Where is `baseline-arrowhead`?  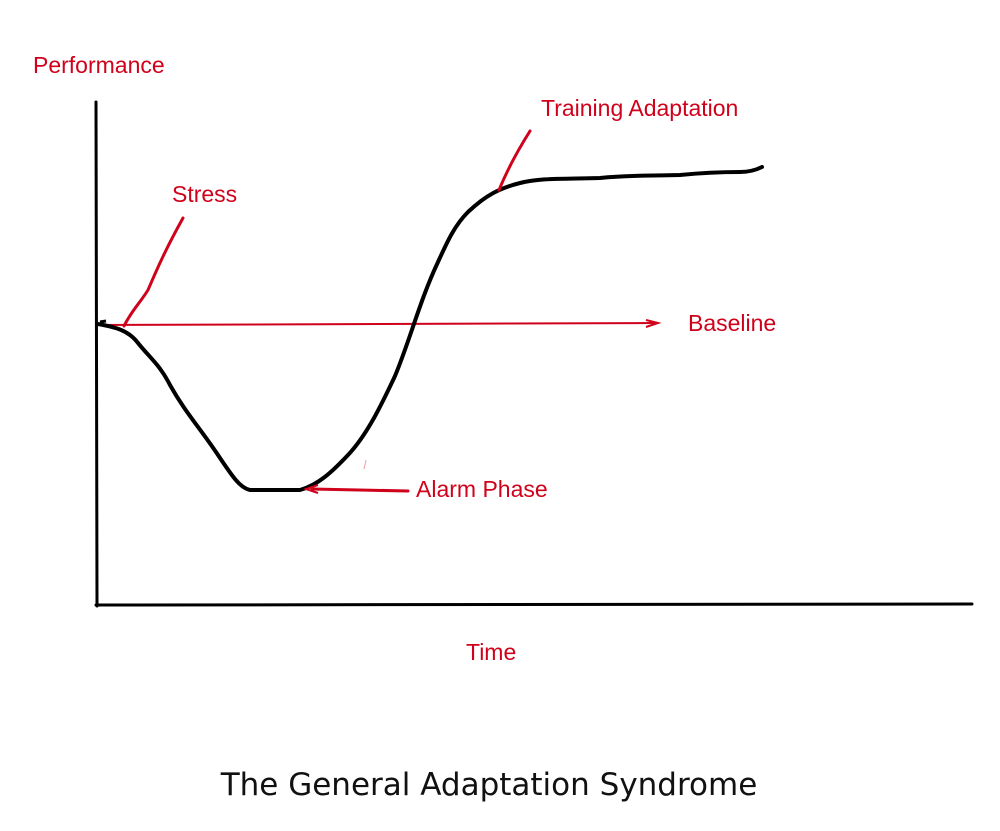
baseline-arrowhead is located at coordinates (653, 323).